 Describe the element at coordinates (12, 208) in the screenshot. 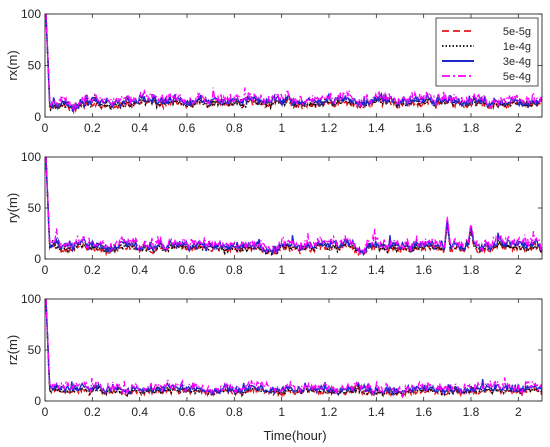

I see `y-axis-label: ry(m)` at that location.